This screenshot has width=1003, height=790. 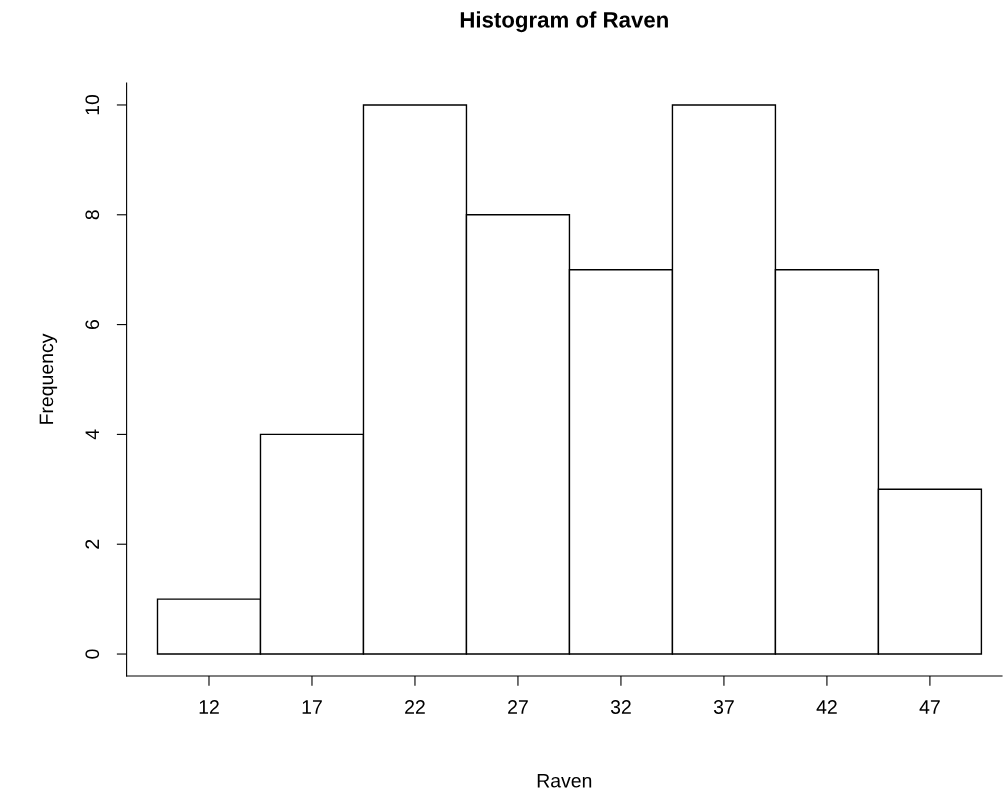 What do you see at coordinates (92, 544) in the screenshot?
I see `y-tick-label: 2` at bounding box center [92, 544].